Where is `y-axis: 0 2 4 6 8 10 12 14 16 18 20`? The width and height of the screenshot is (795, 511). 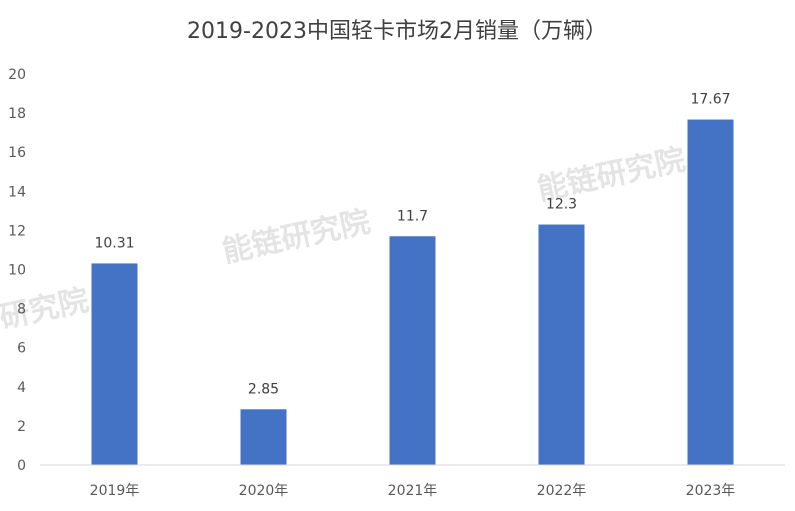
y-axis: 0 2 4 6 8 10 12 14 16 18 20 is located at coordinates (17, 270).